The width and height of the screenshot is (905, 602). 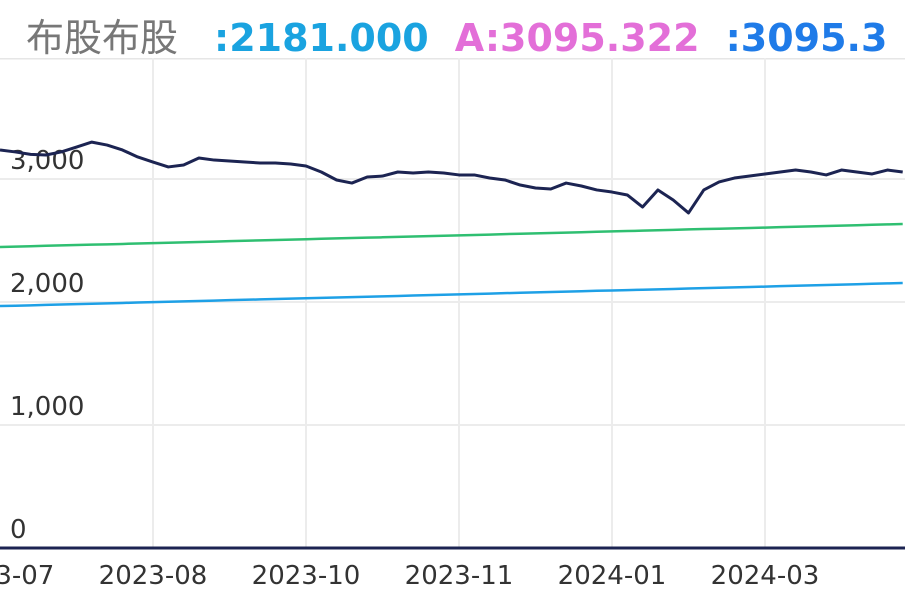 I want to click on y-tick-label: 2,000, so click(x=47, y=284).